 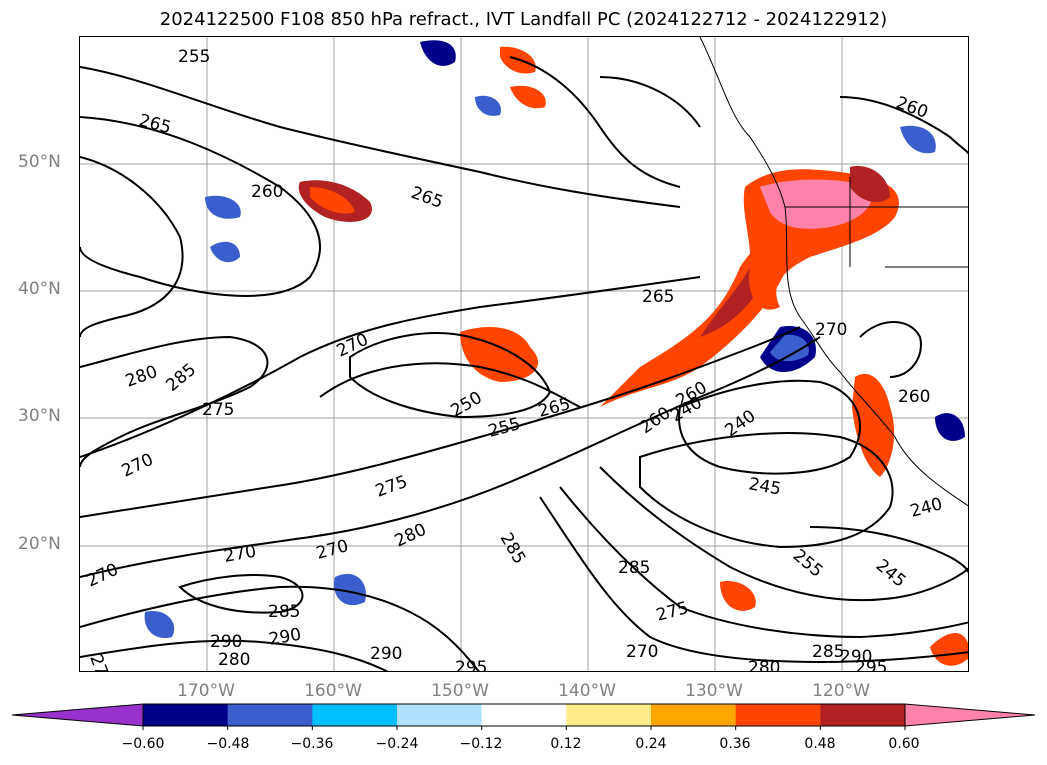 What do you see at coordinates (820, 744) in the screenshot?
I see `colorbar-tick-label: 0.48` at bounding box center [820, 744].